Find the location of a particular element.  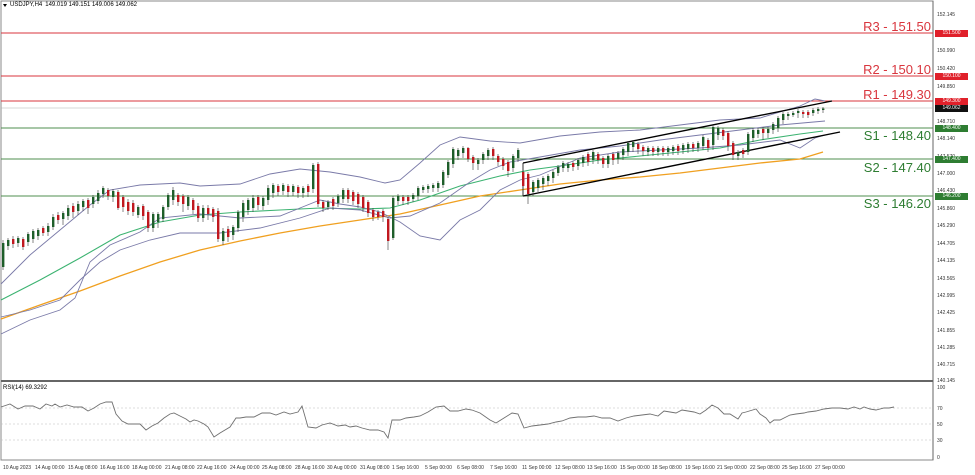

price-tag-s1: 148.400 is located at coordinates (951, 128).